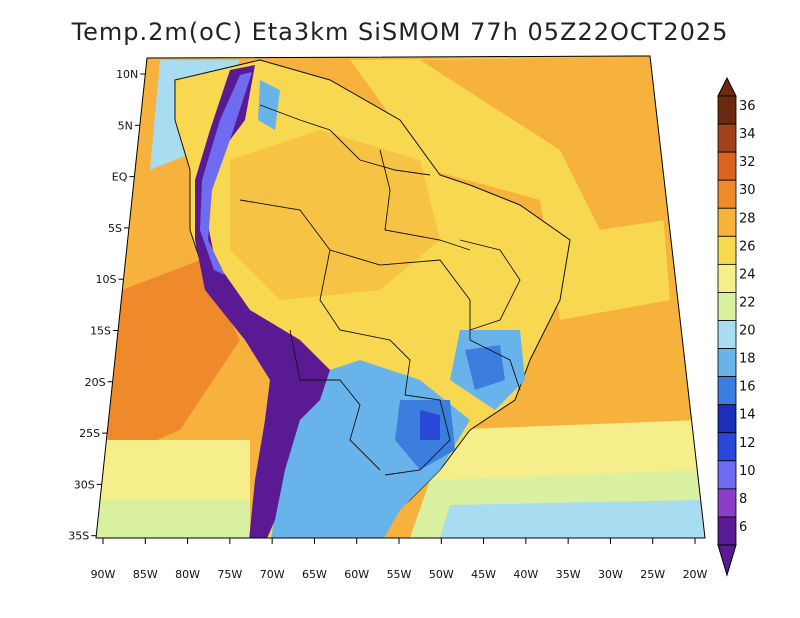 Image resolution: width=800 pixels, height=618 pixels. Describe the element at coordinates (269, 105) in the screenshot. I see `colombia-cool` at that location.